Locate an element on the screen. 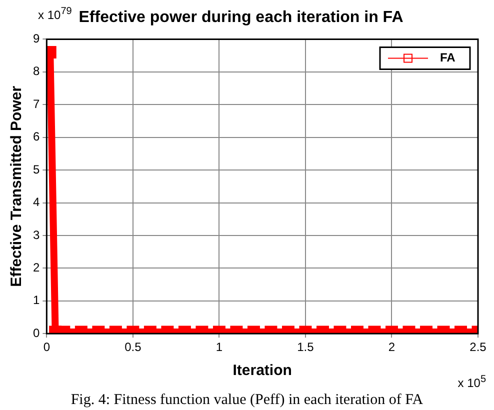  x-tick-label: 2 is located at coordinates (392, 347).